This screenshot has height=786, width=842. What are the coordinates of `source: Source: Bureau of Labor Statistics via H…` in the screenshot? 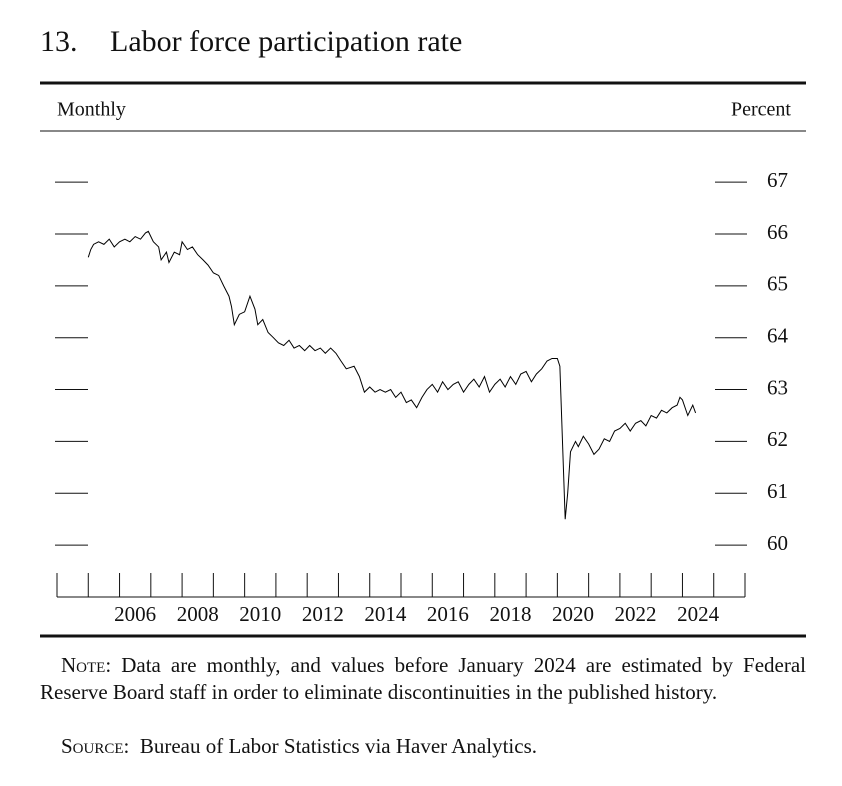 It's located at (423, 746).